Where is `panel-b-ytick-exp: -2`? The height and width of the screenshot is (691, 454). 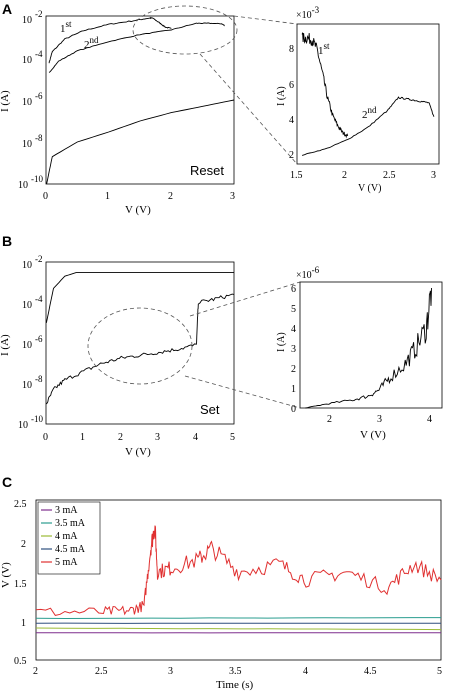 panel-b-ytick-exp: -2 is located at coordinates (39, 259).